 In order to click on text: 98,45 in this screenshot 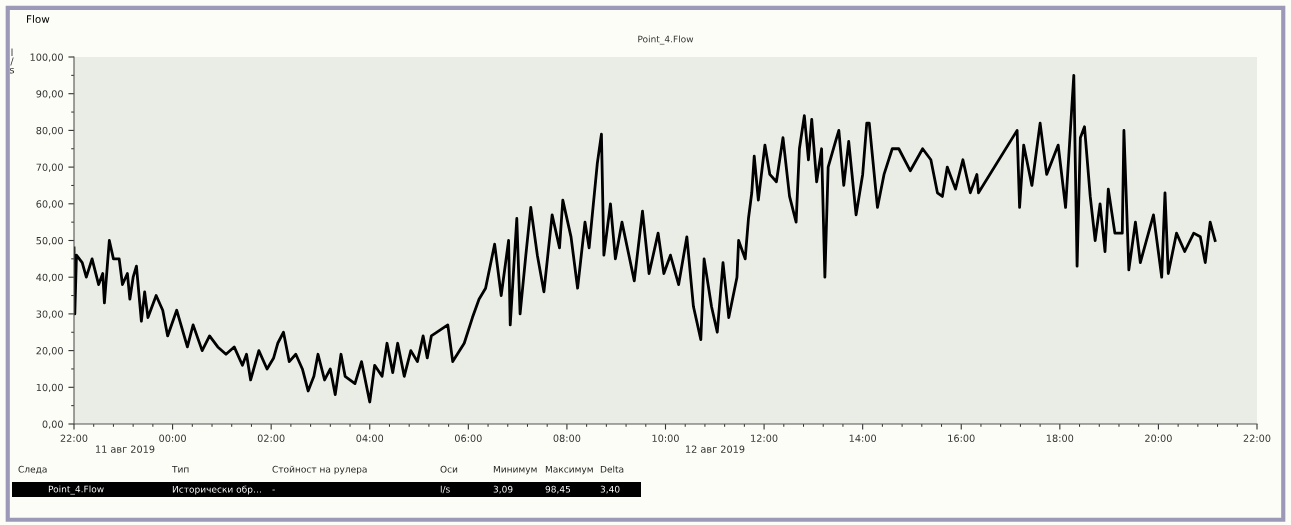, I will do `click(558, 489)`.